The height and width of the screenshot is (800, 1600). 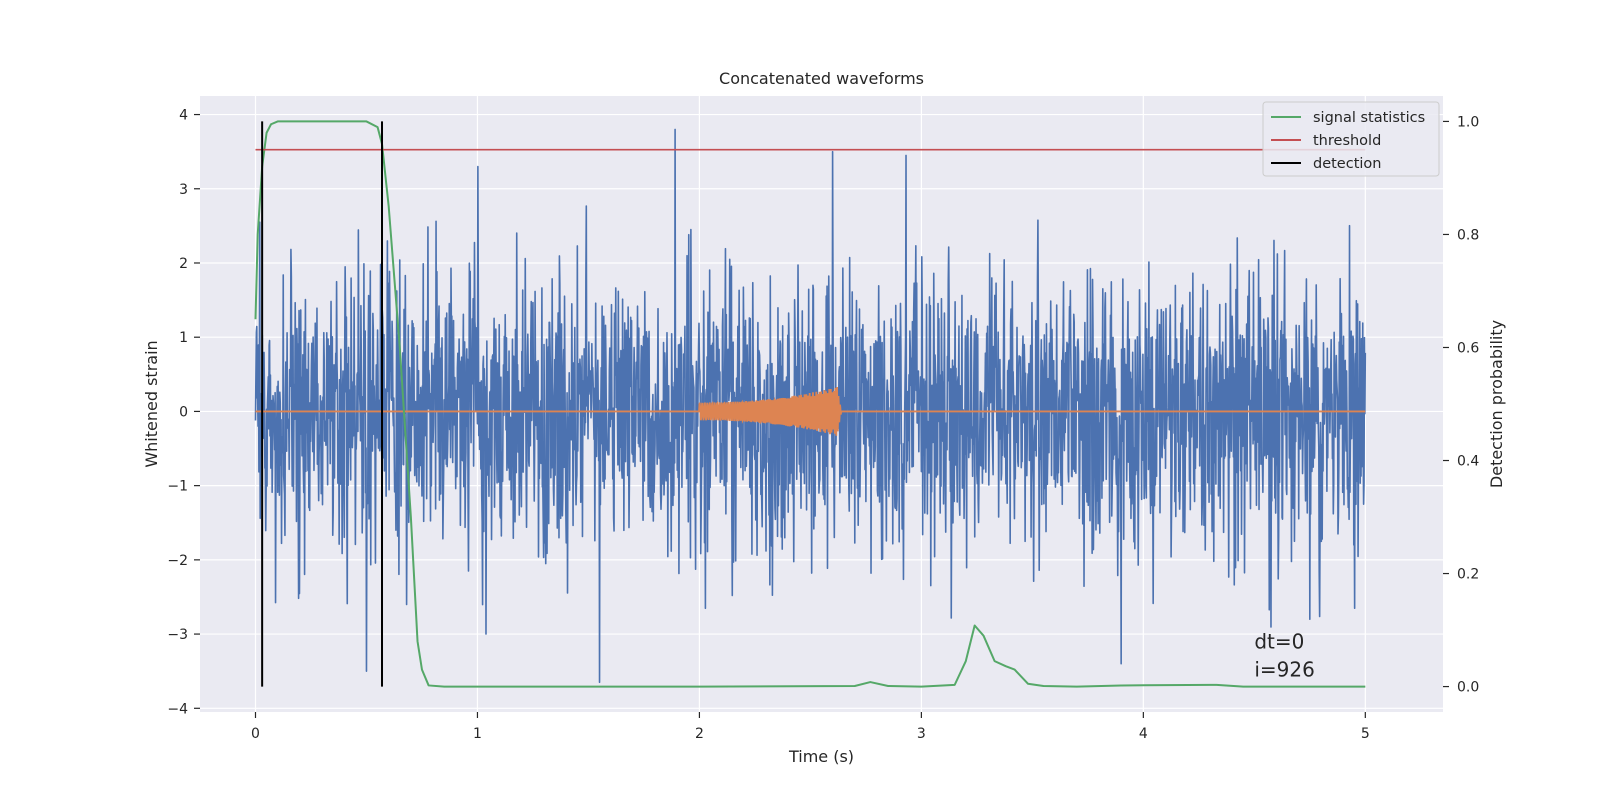 What do you see at coordinates (1468, 122) in the screenshot?
I see `y-tick-label-right: 1.0` at bounding box center [1468, 122].